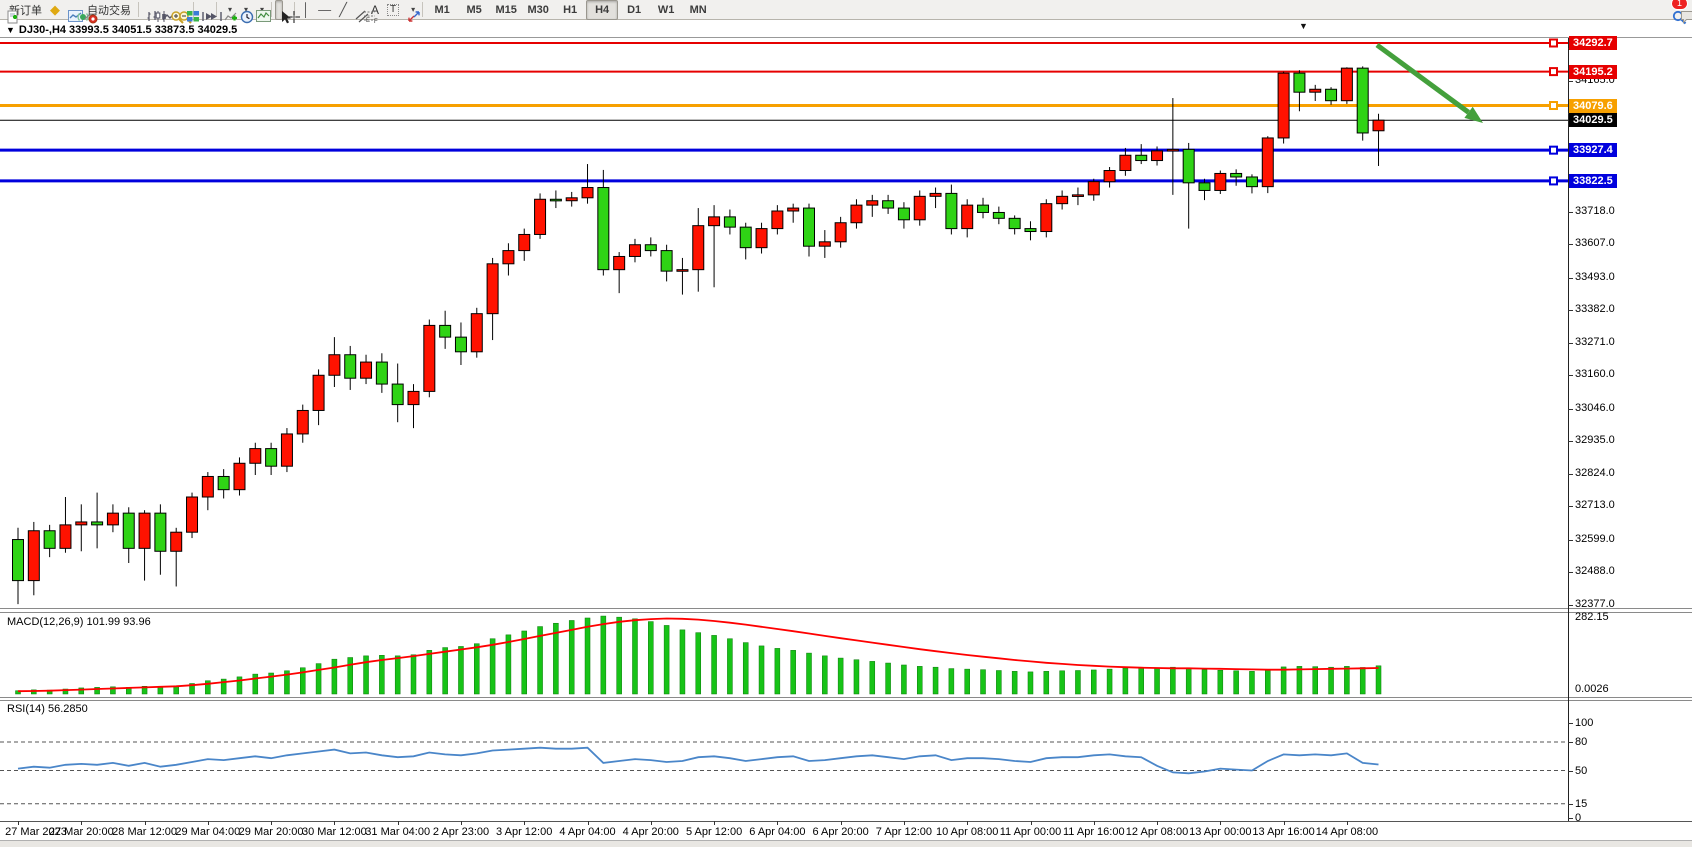 The image size is (1692, 847). What do you see at coordinates (634, 9) in the screenshot?
I see `timeframe-button-d1: D1` at bounding box center [634, 9].